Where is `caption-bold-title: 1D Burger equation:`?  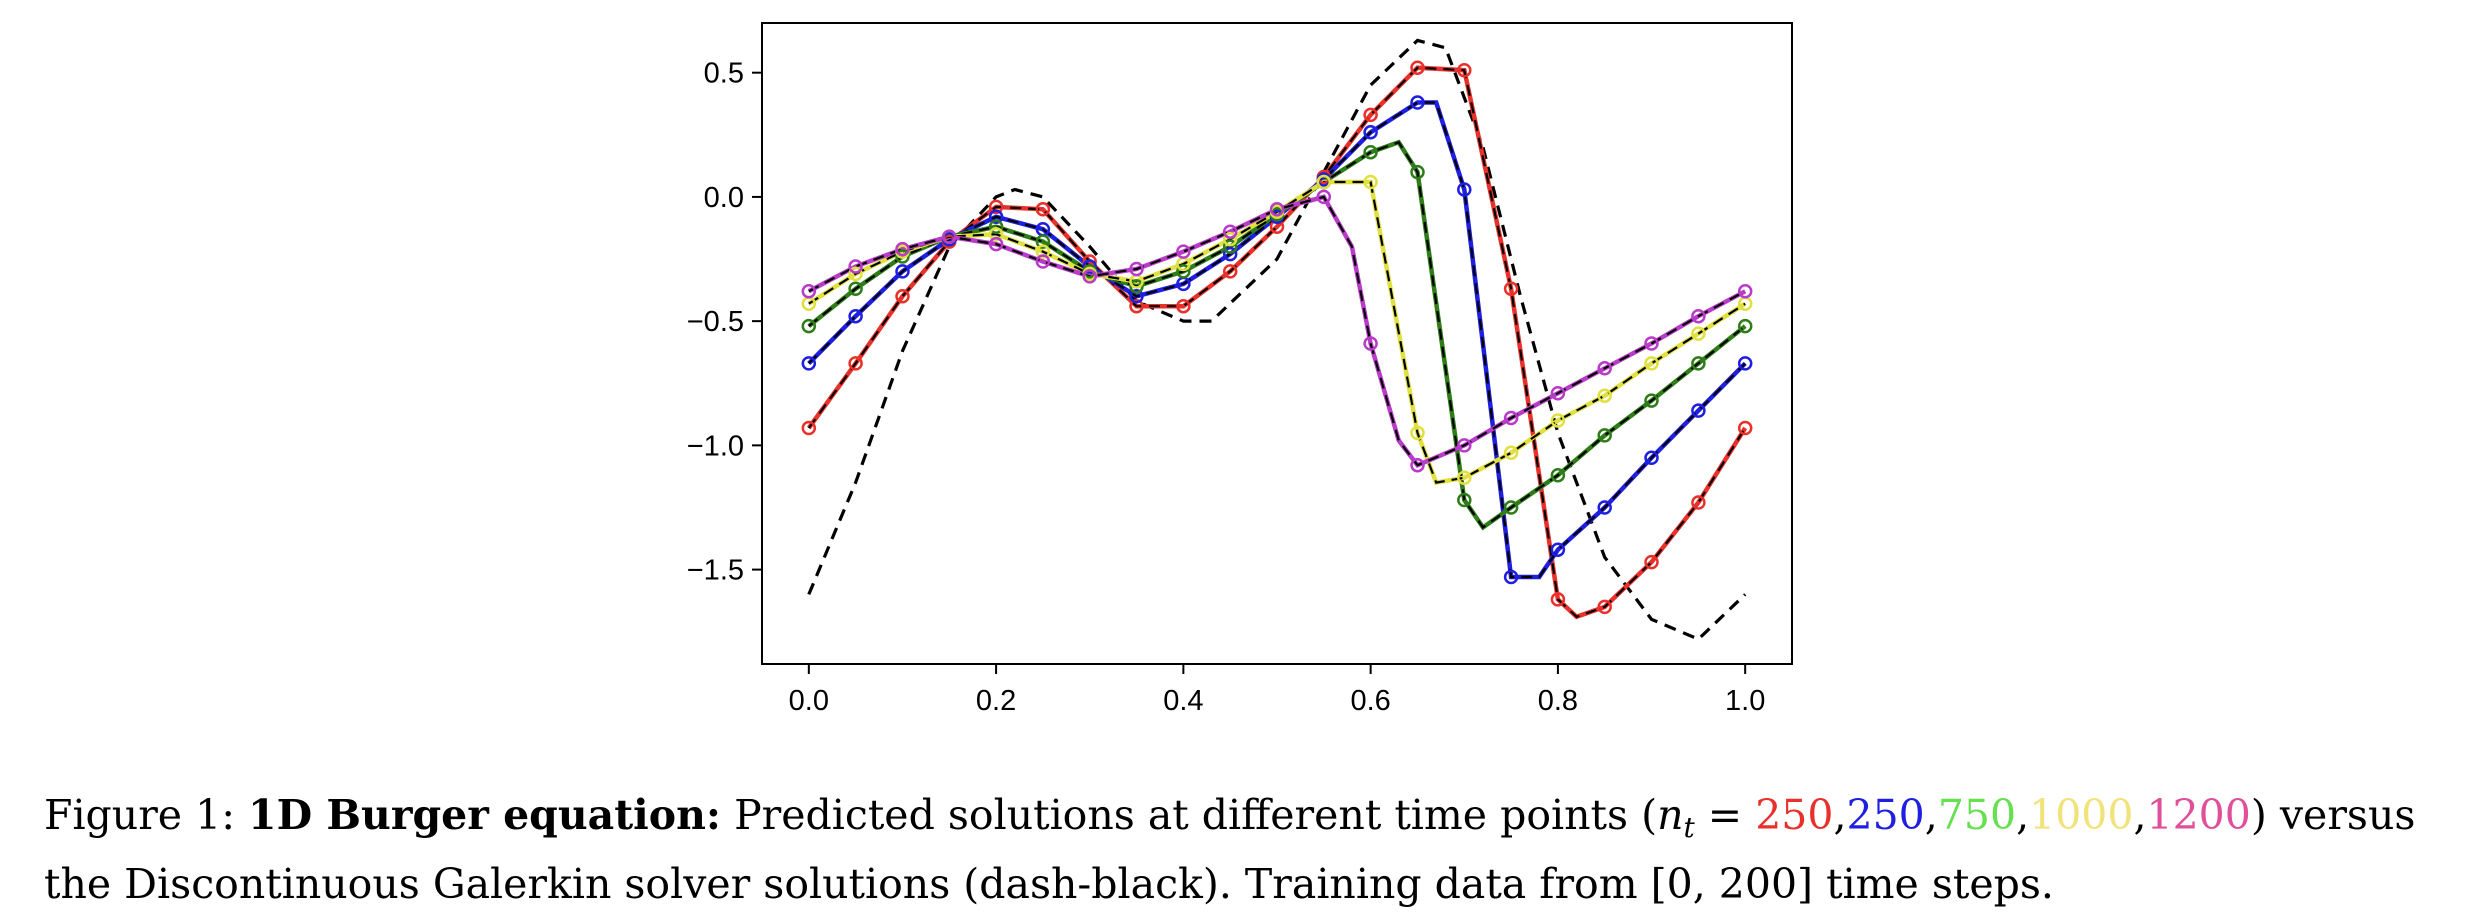 caption-bold-title: 1D Burger equation: is located at coordinates (485, 815).